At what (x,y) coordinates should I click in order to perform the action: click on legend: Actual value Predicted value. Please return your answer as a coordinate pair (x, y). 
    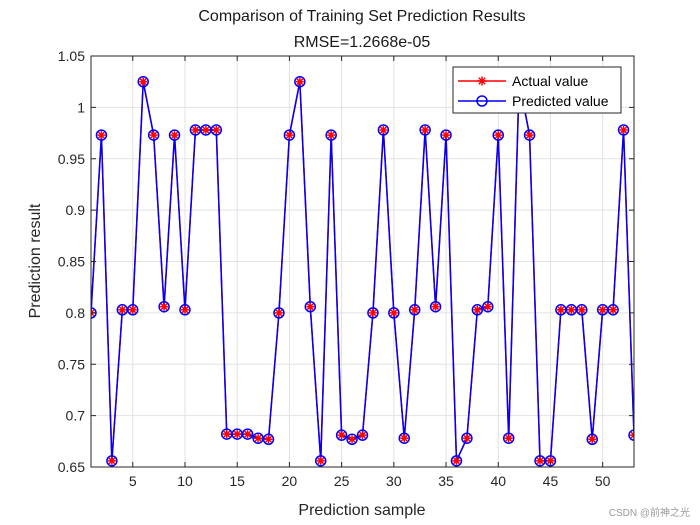
    Looking at the image, I should click on (537, 90).